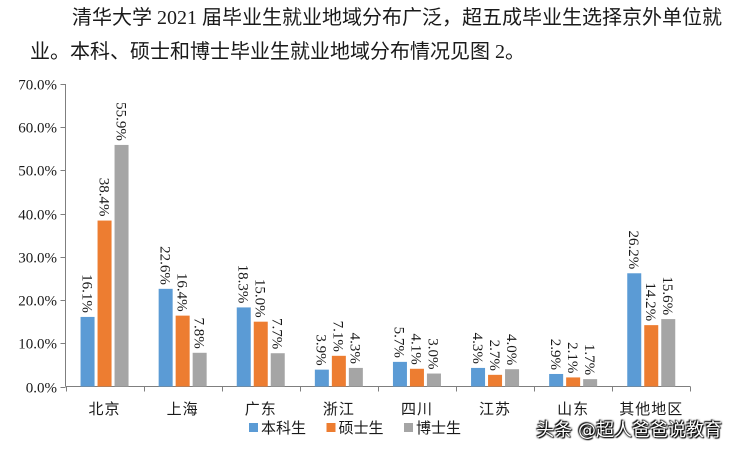 This screenshot has height=450, width=734. Describe the element at coordinates (120, 121) in the screenshot. I see `data-label: 55.9%` at that location.